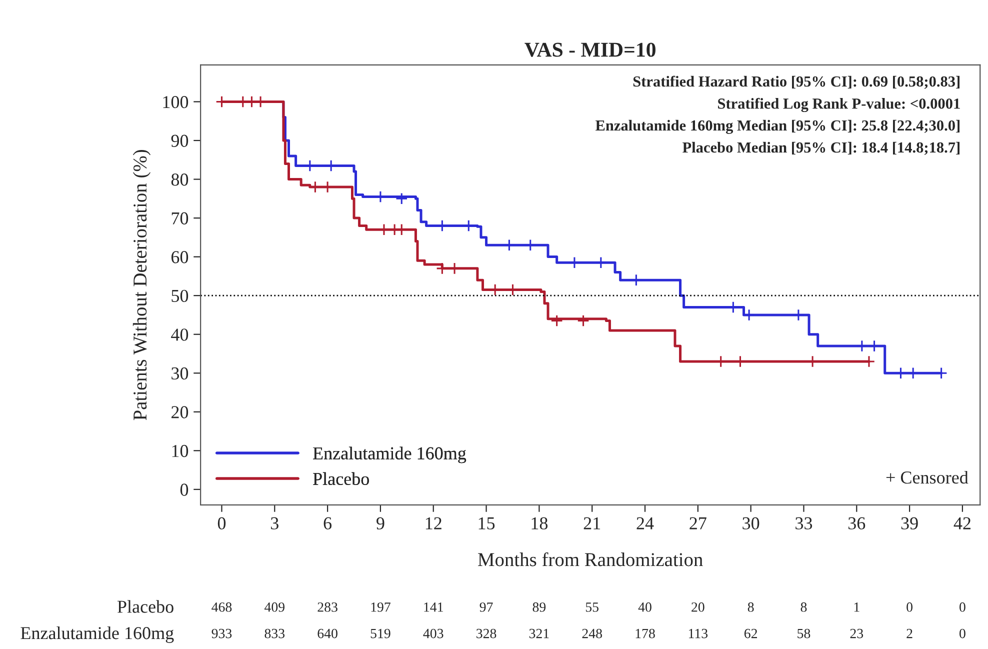  I want to click on text: Enzalutamide 160mg, so click(97, 634).